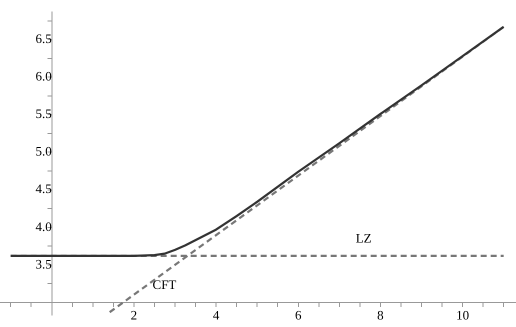  I want to click on y-tick-label: 4.5, so click(44, 188).